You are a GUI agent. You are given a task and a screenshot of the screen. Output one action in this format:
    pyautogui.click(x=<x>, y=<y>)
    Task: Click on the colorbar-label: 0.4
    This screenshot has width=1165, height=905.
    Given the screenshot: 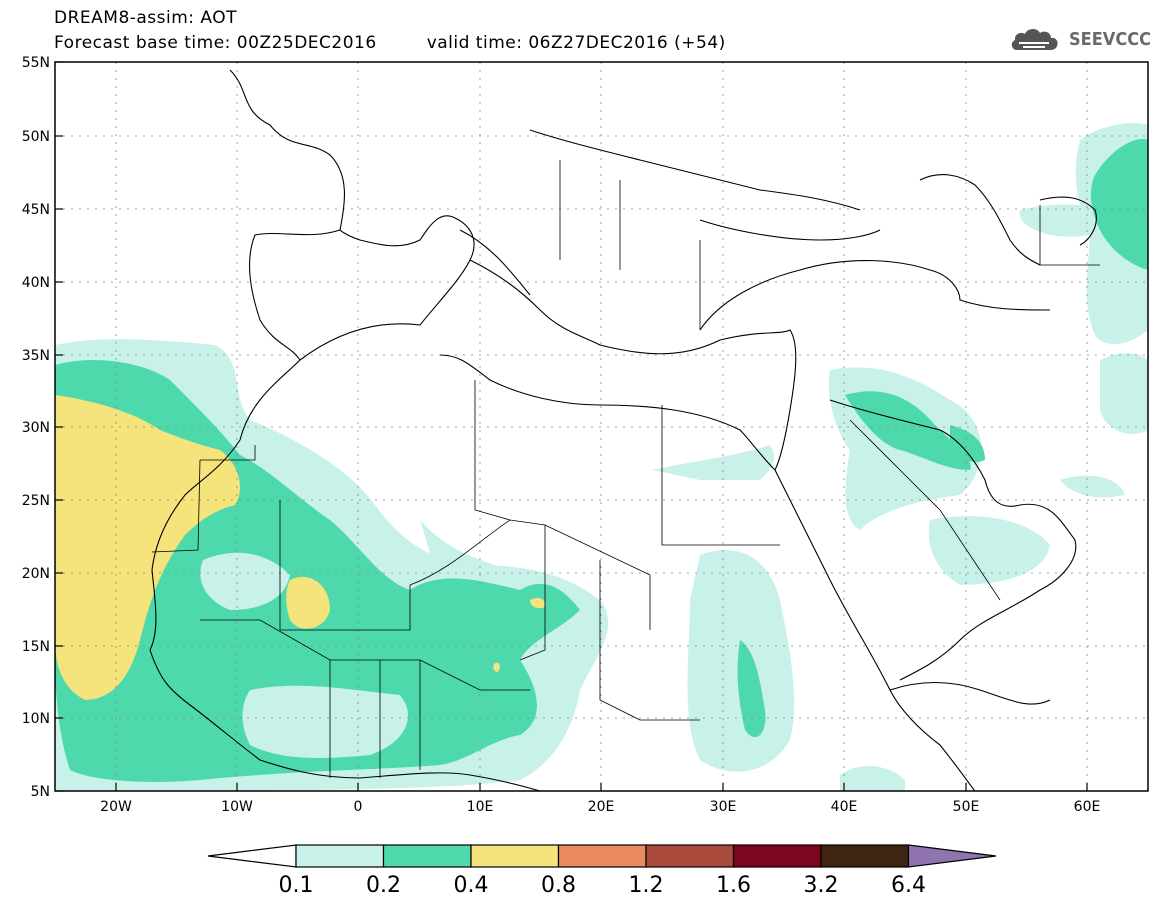 What is the action you would take?
    pyautogui.click(x=471, y=885)
    